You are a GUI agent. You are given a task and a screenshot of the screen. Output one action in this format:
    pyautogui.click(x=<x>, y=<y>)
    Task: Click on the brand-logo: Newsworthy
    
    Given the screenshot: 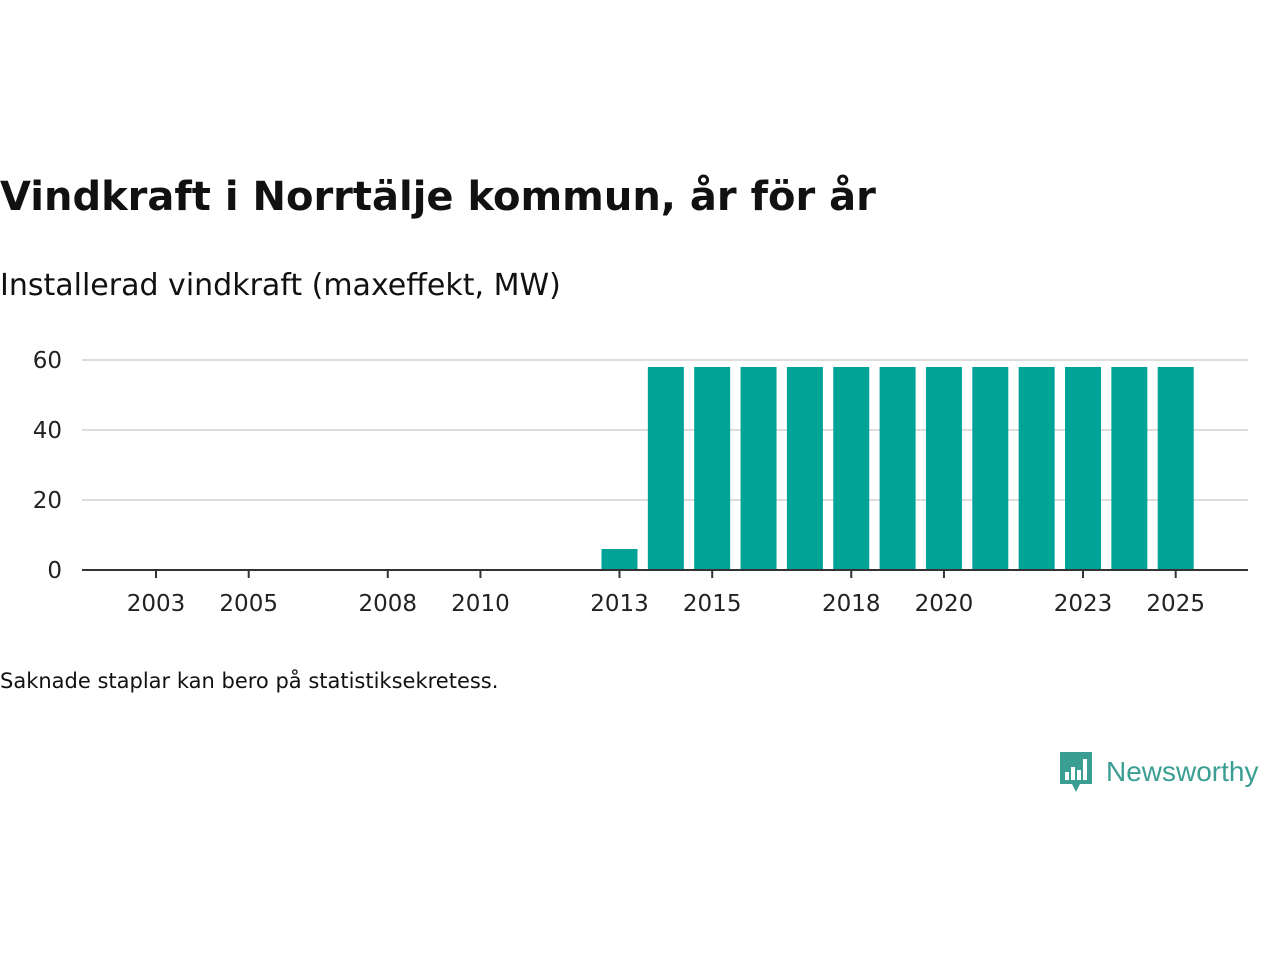 What is the action you would take?
    pyautogui.click(x=1158, y=772)
    